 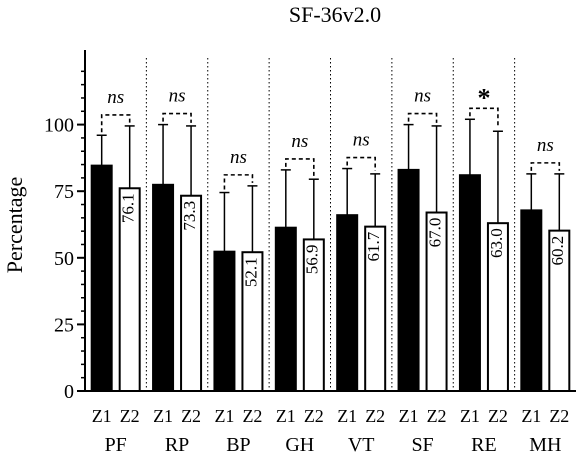 What do you see at coordinates (128, 208) in the screenshot?
I see `bar-value-label: 76.1` at bounding box center [128, 208].